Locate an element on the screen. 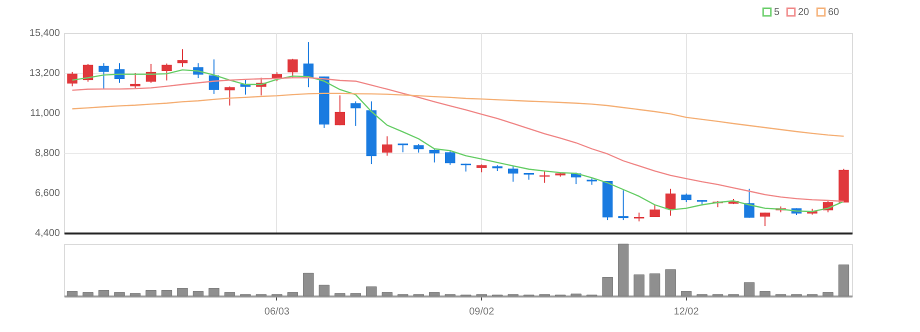  legend-label: 5 is located at coordinates (777, 12).